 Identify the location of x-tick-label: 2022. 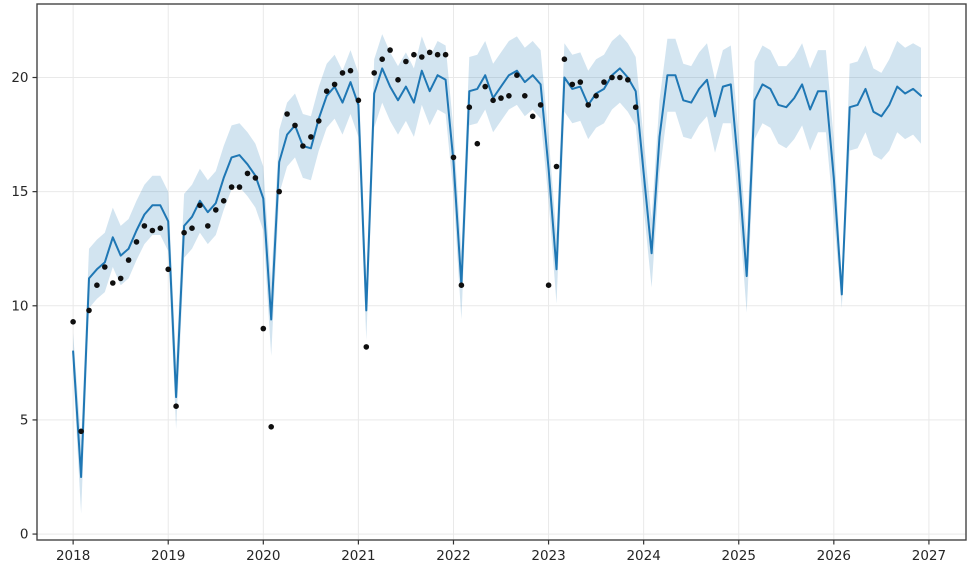
(453, 556).